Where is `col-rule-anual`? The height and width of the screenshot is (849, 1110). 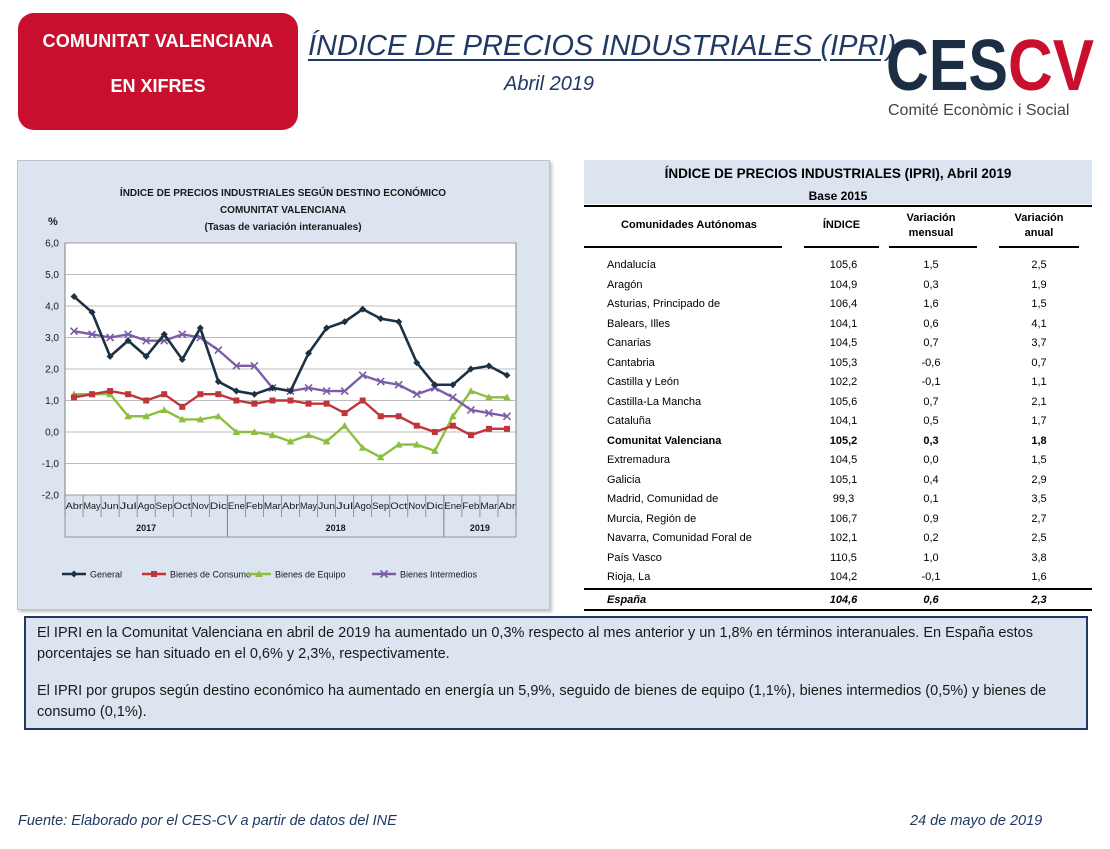
col-rule-anual is located at coordinates (1039, 247).